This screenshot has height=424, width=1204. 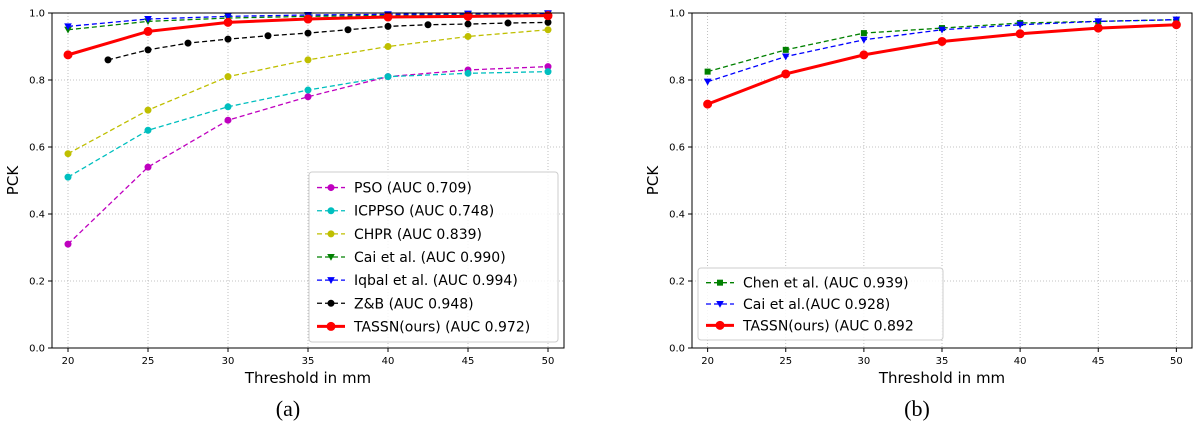 What do you see at coordinates (430, 258) in the screenshot?
I see `legend-label: Cai et al. (AUC 0.990)` at bounding box center [430, 258].